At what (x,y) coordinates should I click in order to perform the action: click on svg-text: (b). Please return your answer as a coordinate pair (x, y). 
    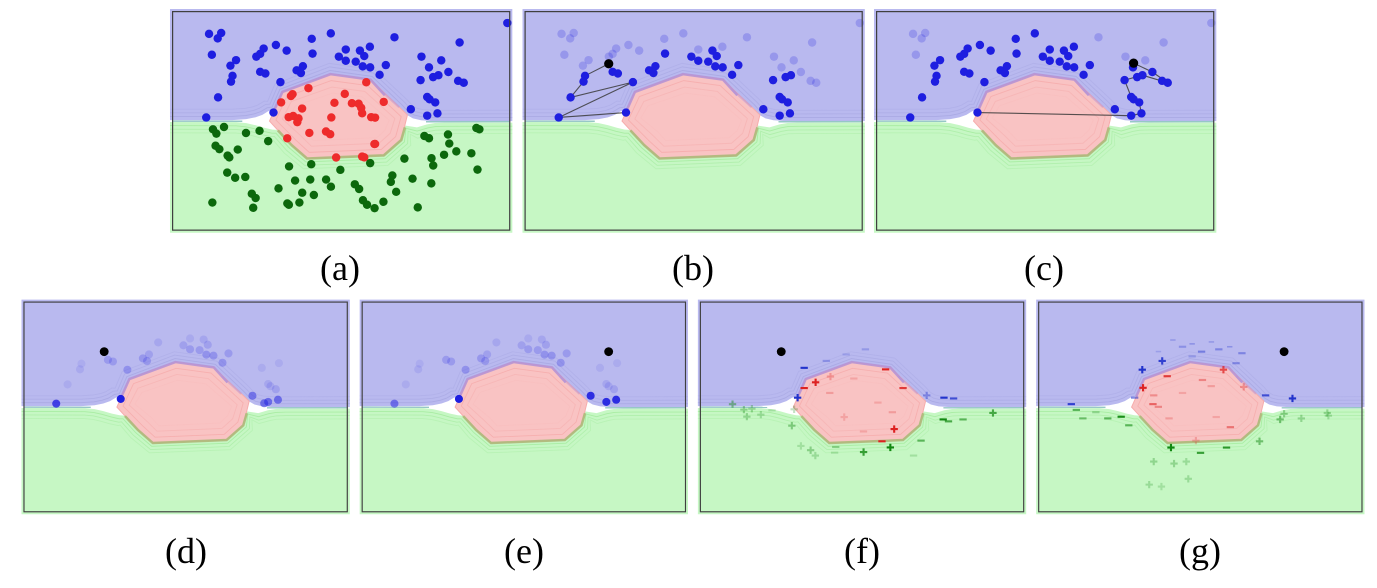
    Looking at the image, I should click on (693, 268).